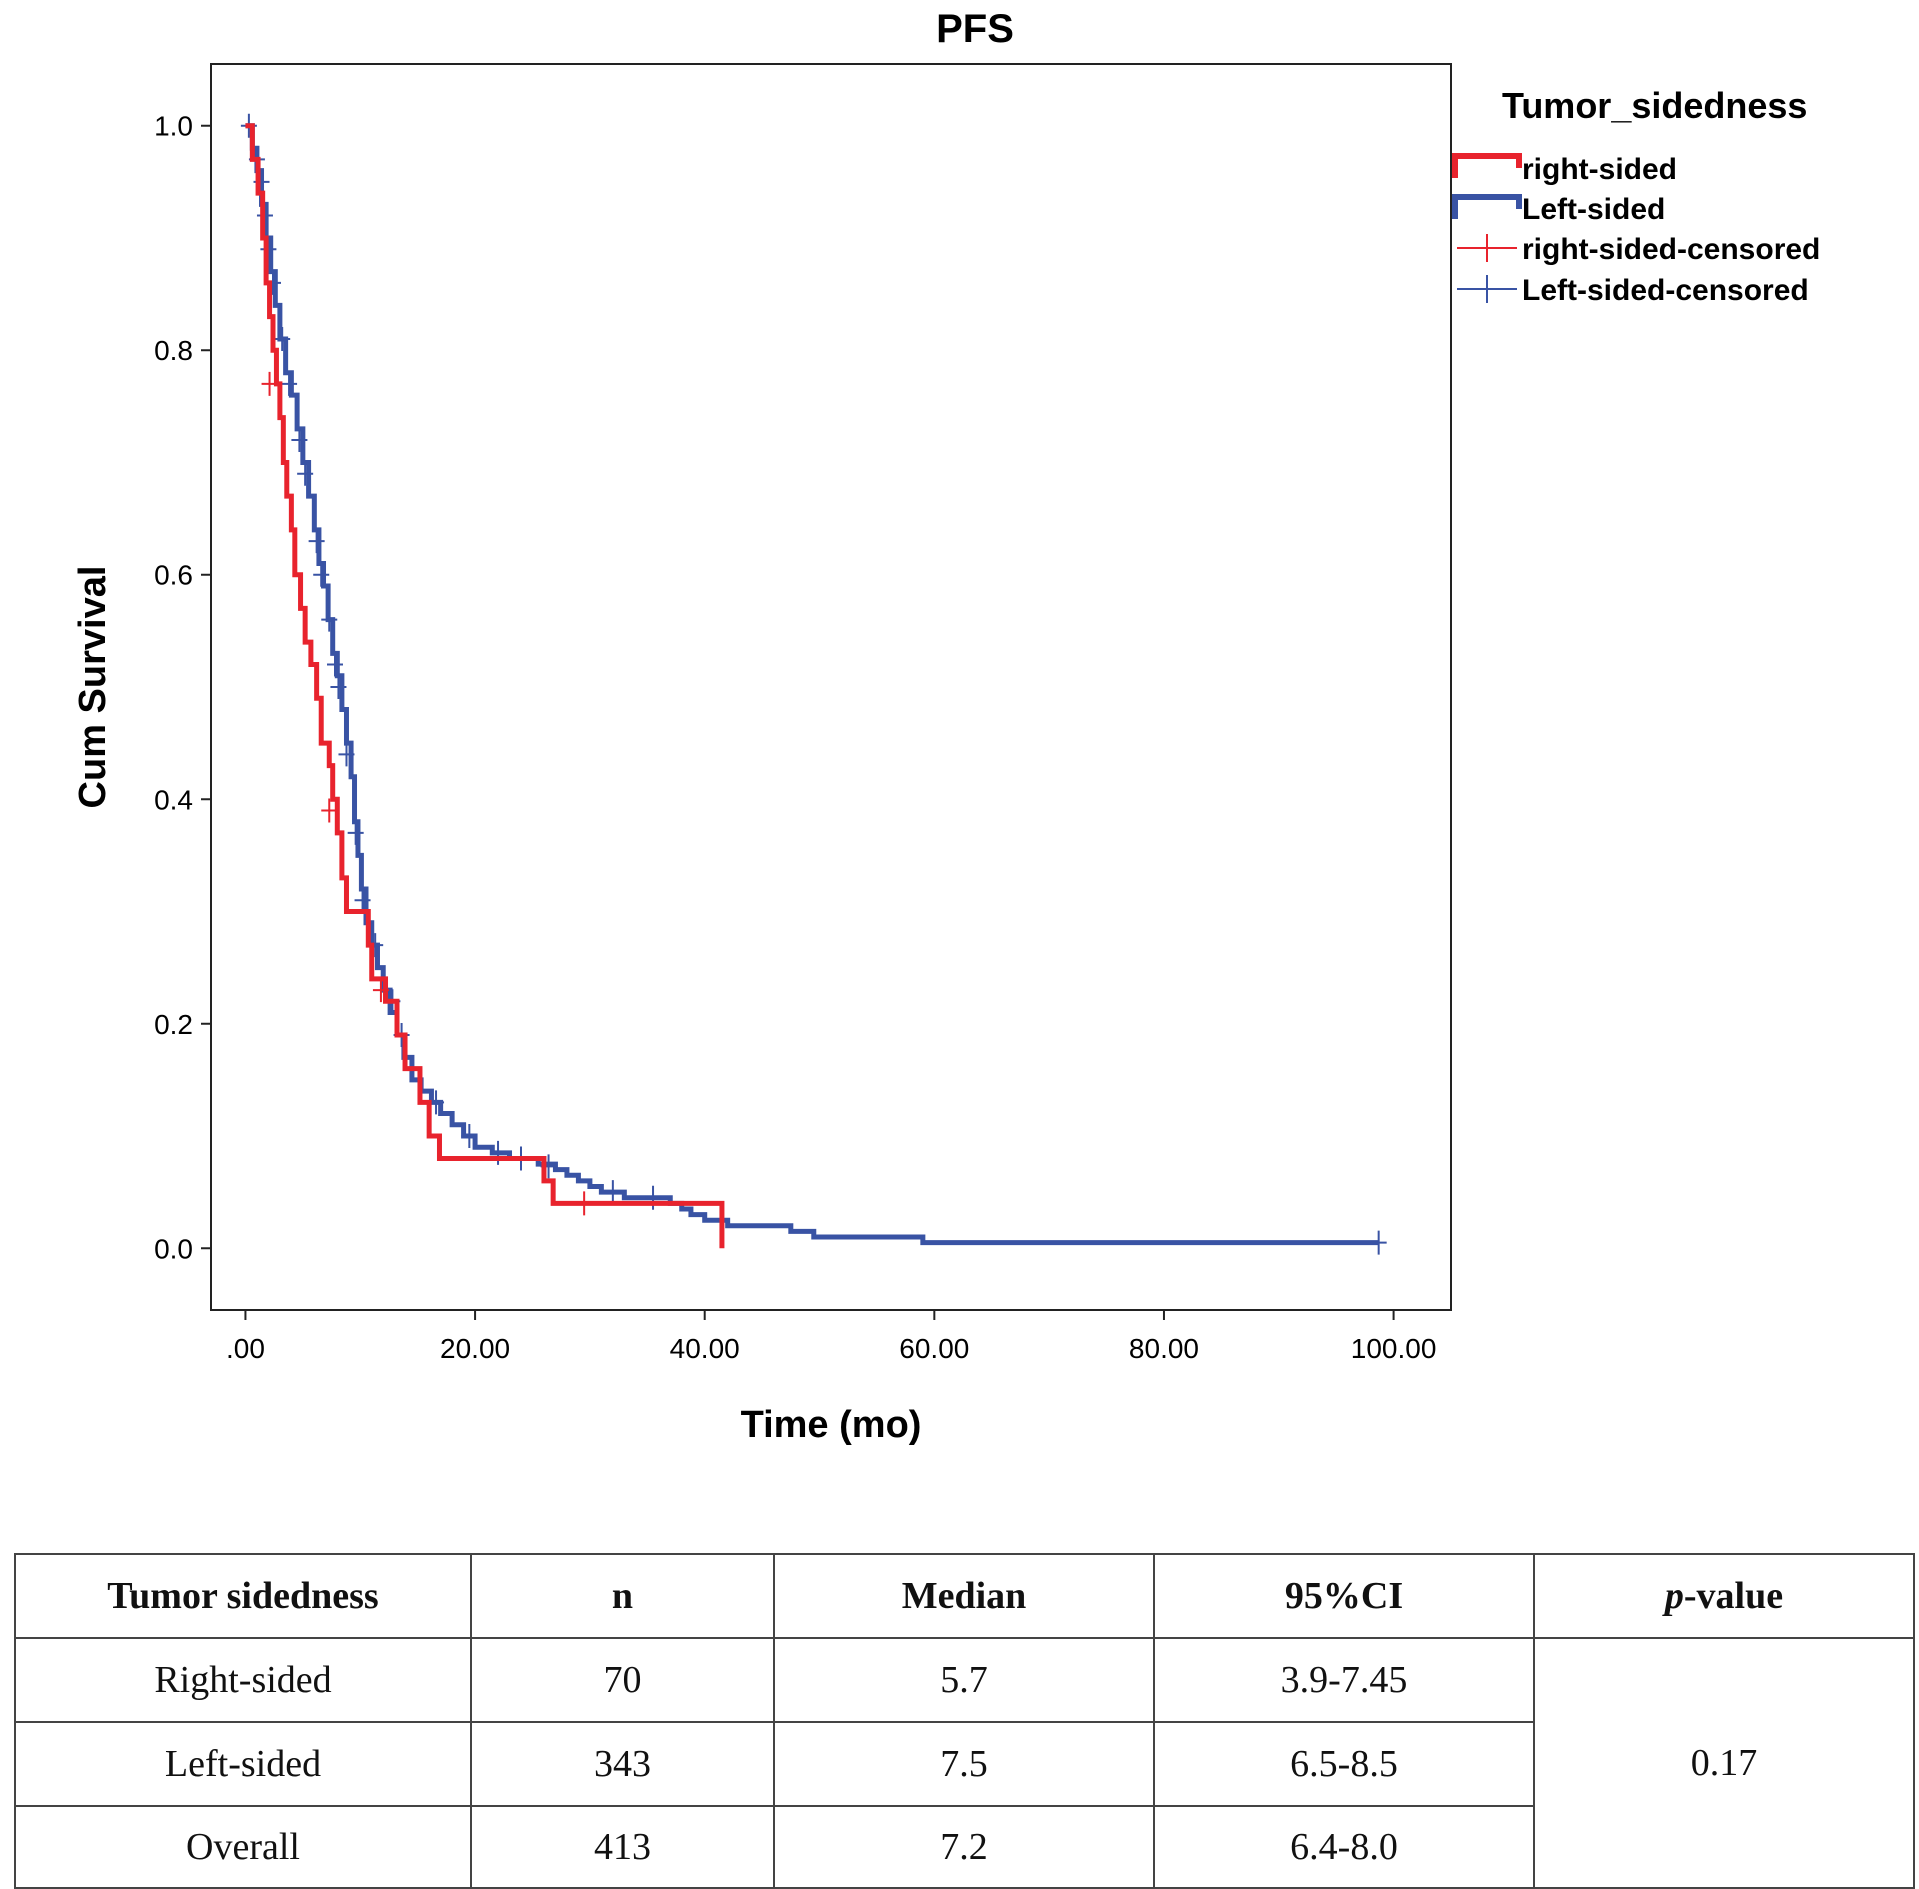 This screenshot has width=1919, height=1889. I want to click on legend-swatch-right-sided, so click(1487, 165).